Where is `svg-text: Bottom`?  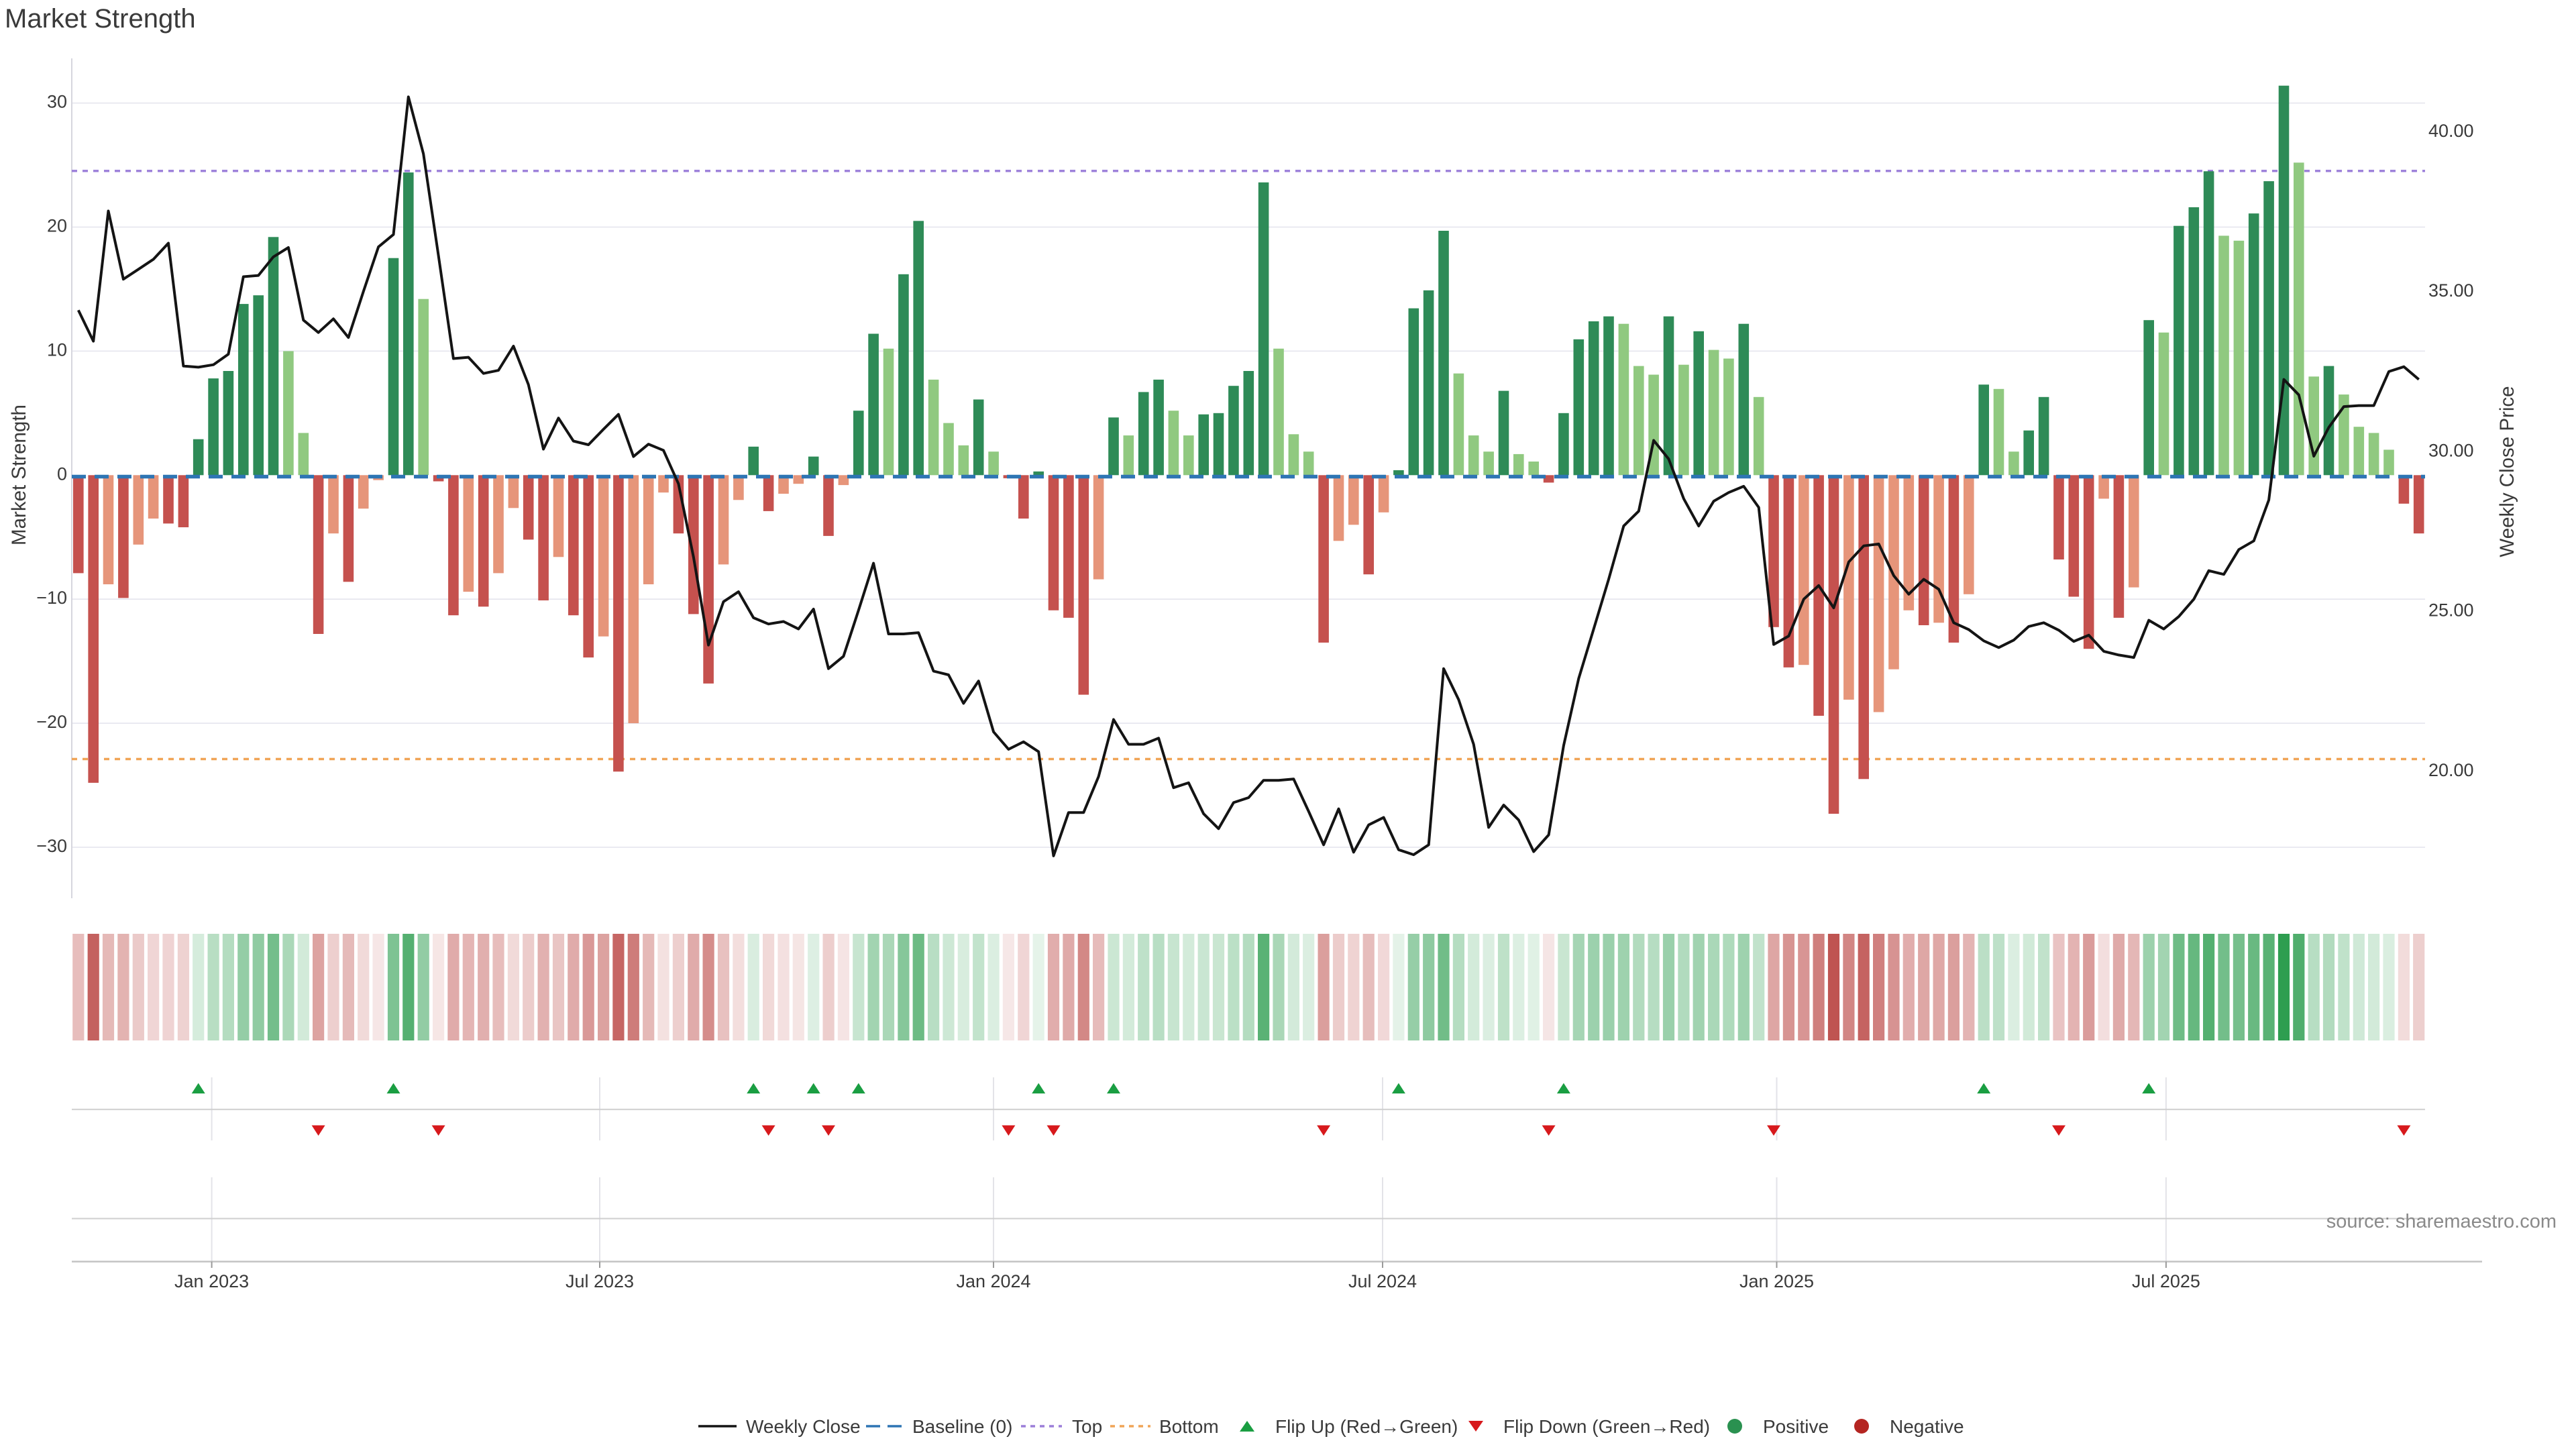 svg-text: Bottom is located at coordinates (1189, 1426).